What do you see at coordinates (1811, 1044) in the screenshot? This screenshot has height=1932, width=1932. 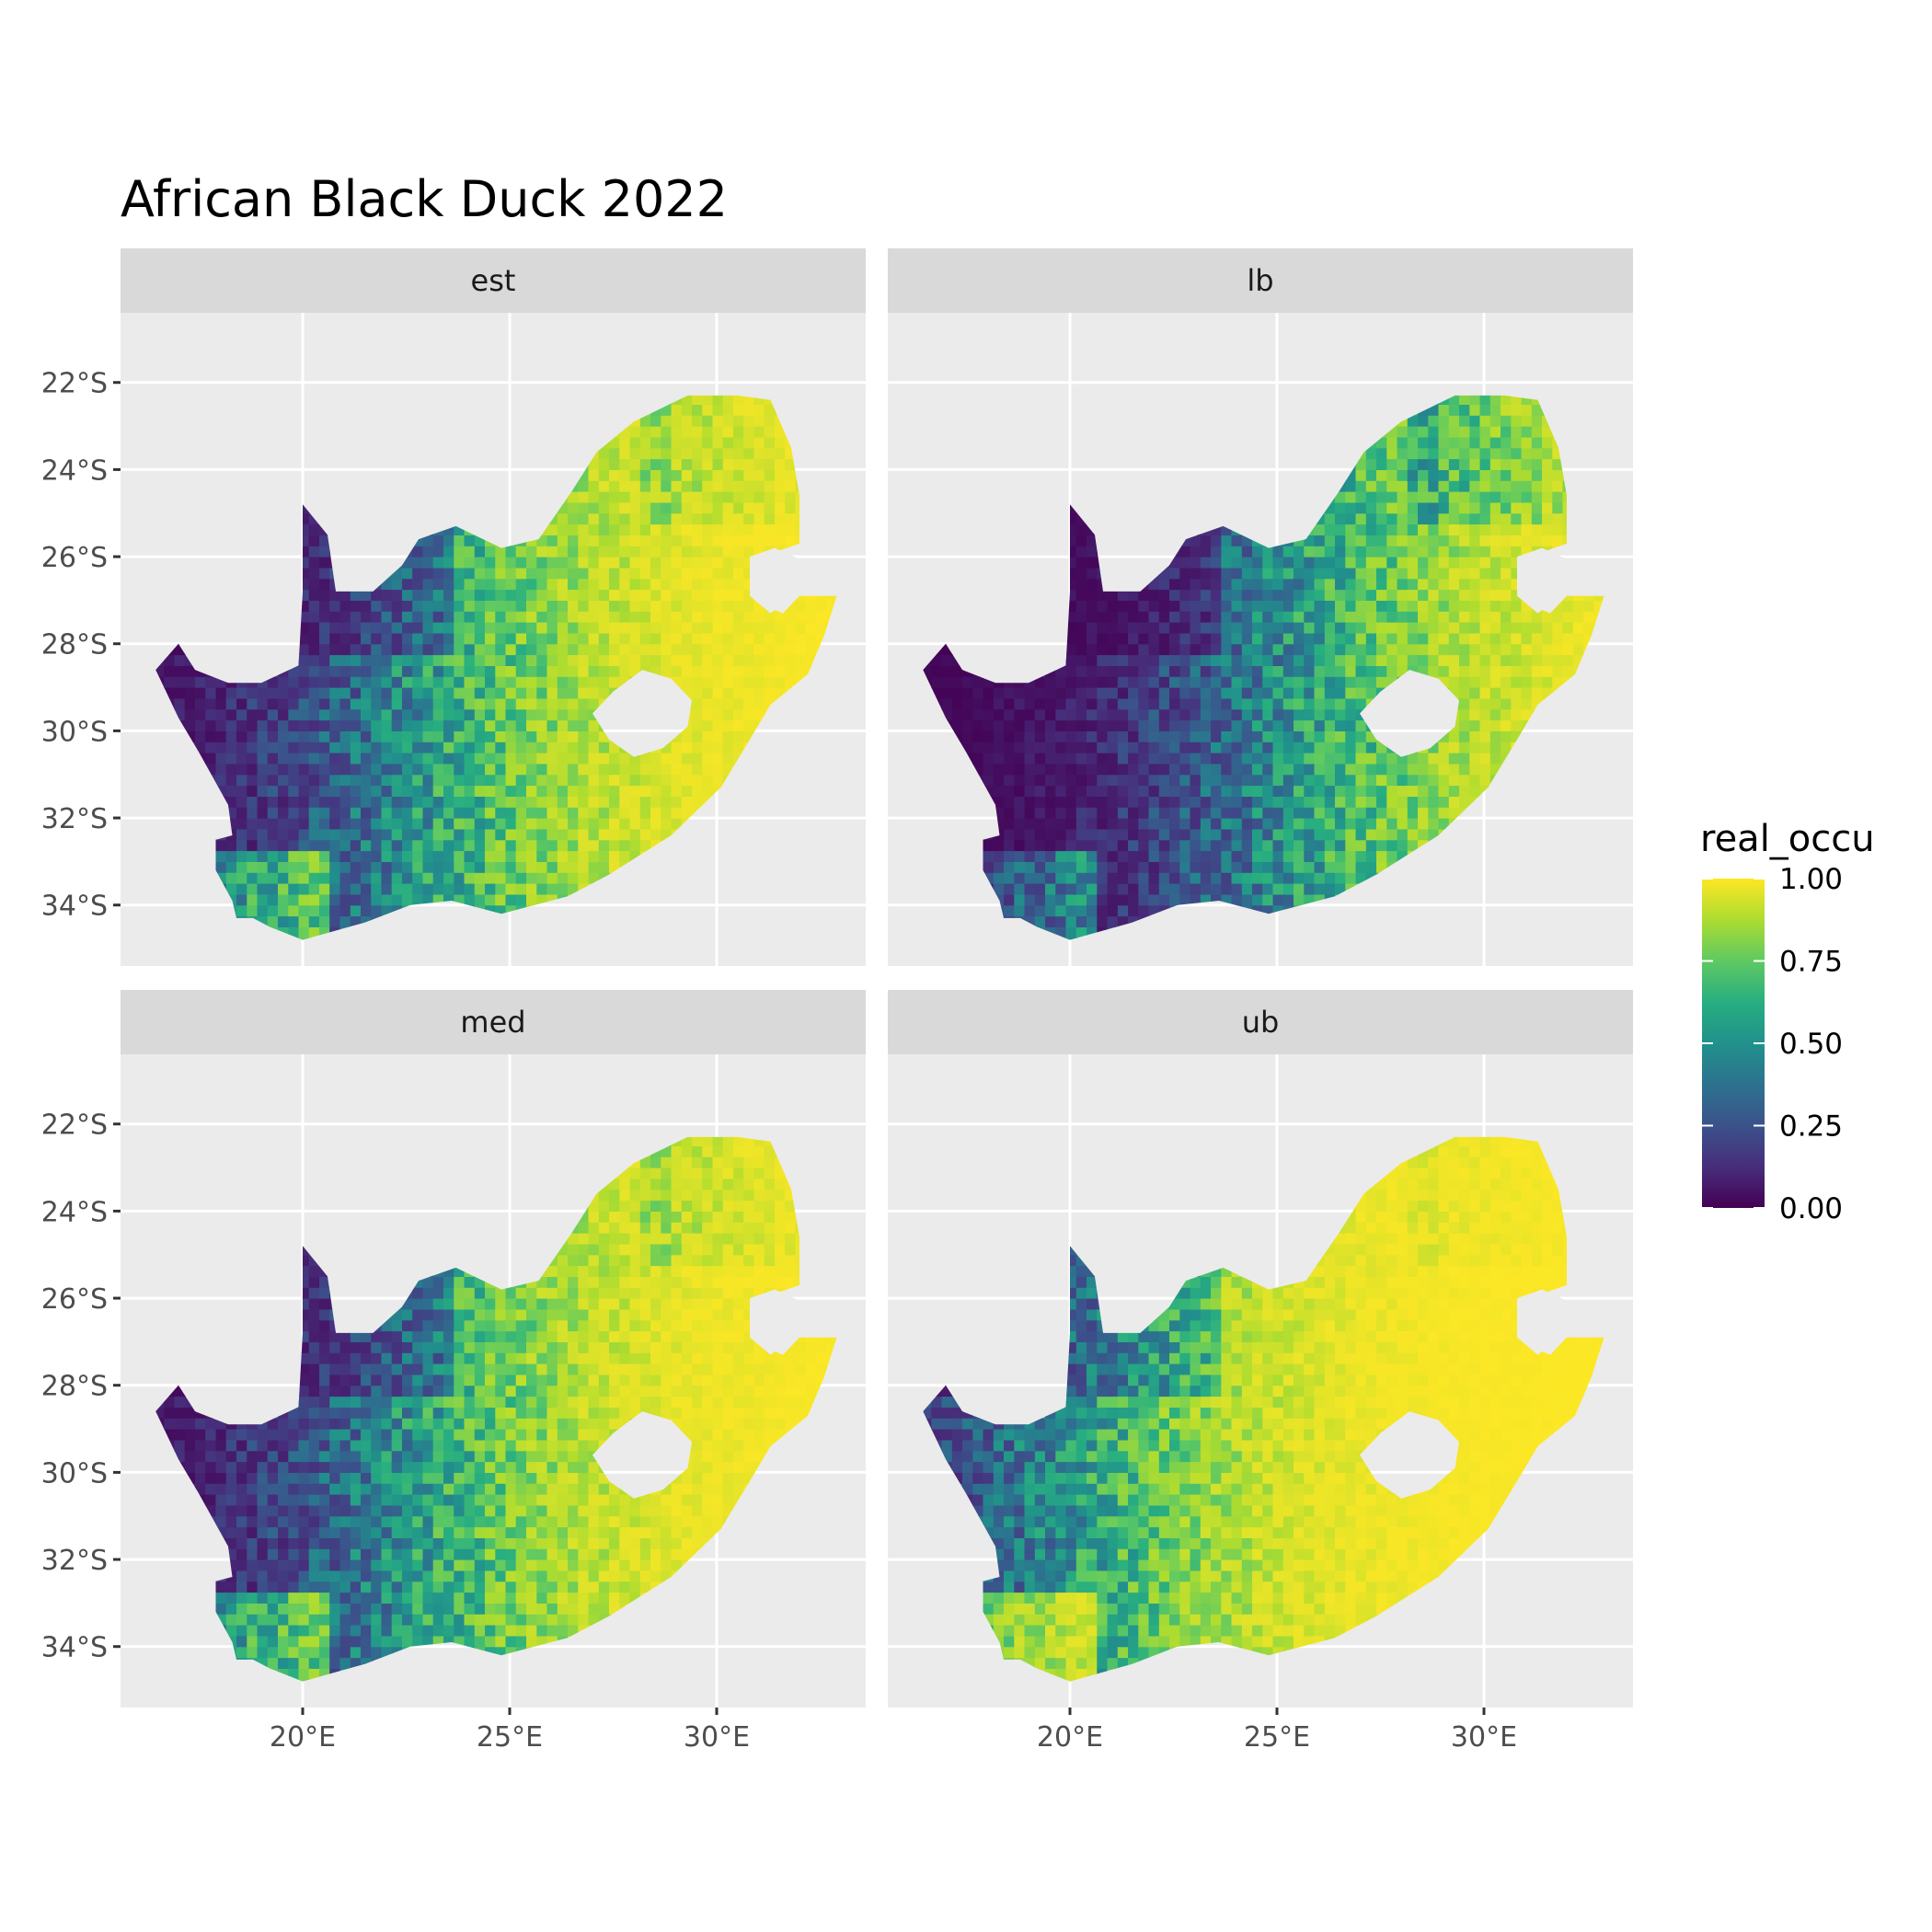 I see `legend-tick-label: 0.50` at bounding box center [1811, 1044].